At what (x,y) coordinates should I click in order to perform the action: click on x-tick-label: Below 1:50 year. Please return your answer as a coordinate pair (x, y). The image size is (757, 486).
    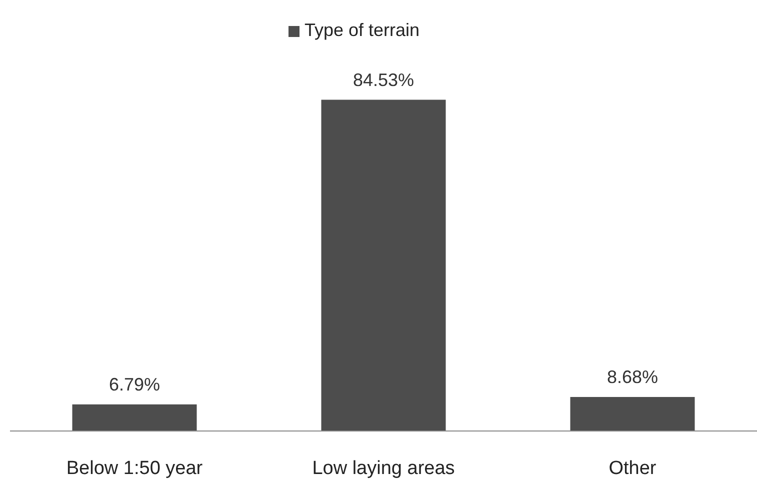
    Looking at the image, I should click on (135, 468).